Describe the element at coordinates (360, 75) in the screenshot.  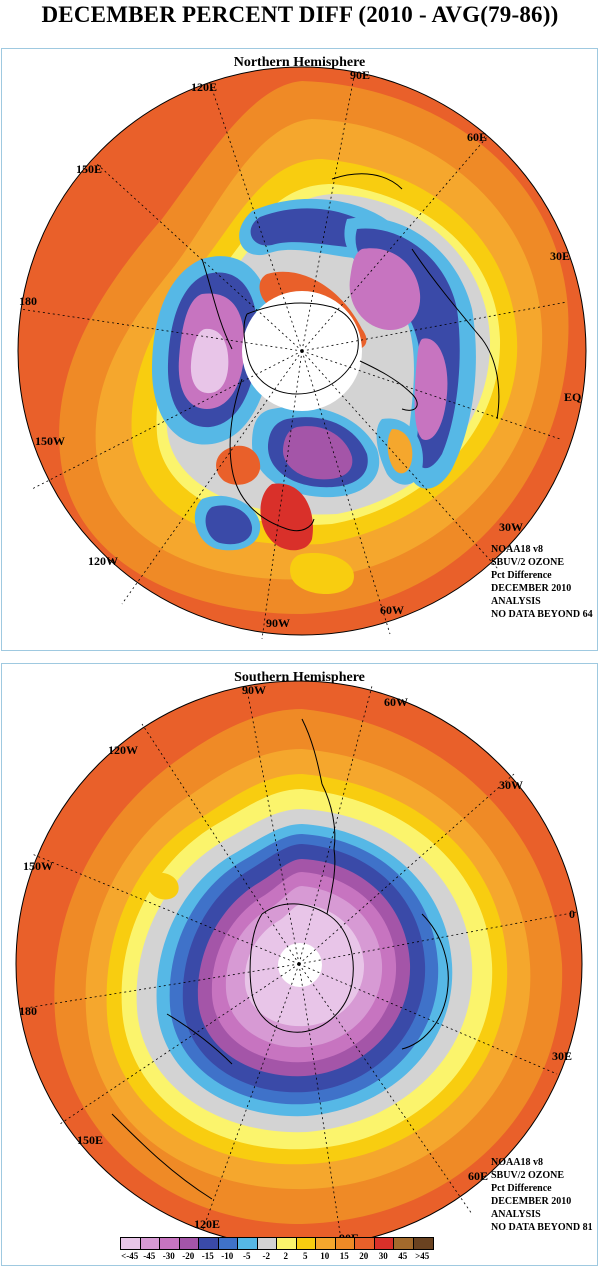
I see `lon-label: 90E` at that location.